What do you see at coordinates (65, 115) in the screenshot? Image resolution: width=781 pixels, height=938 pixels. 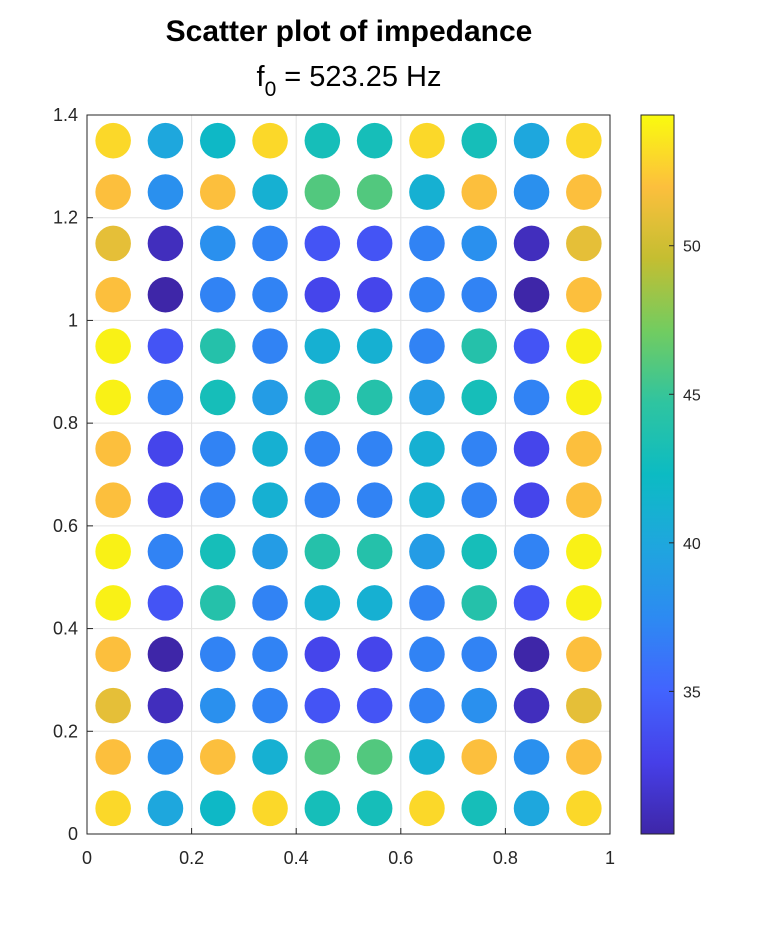 I see `y-tick-label: 1.4` at bounding box center [65, 115].